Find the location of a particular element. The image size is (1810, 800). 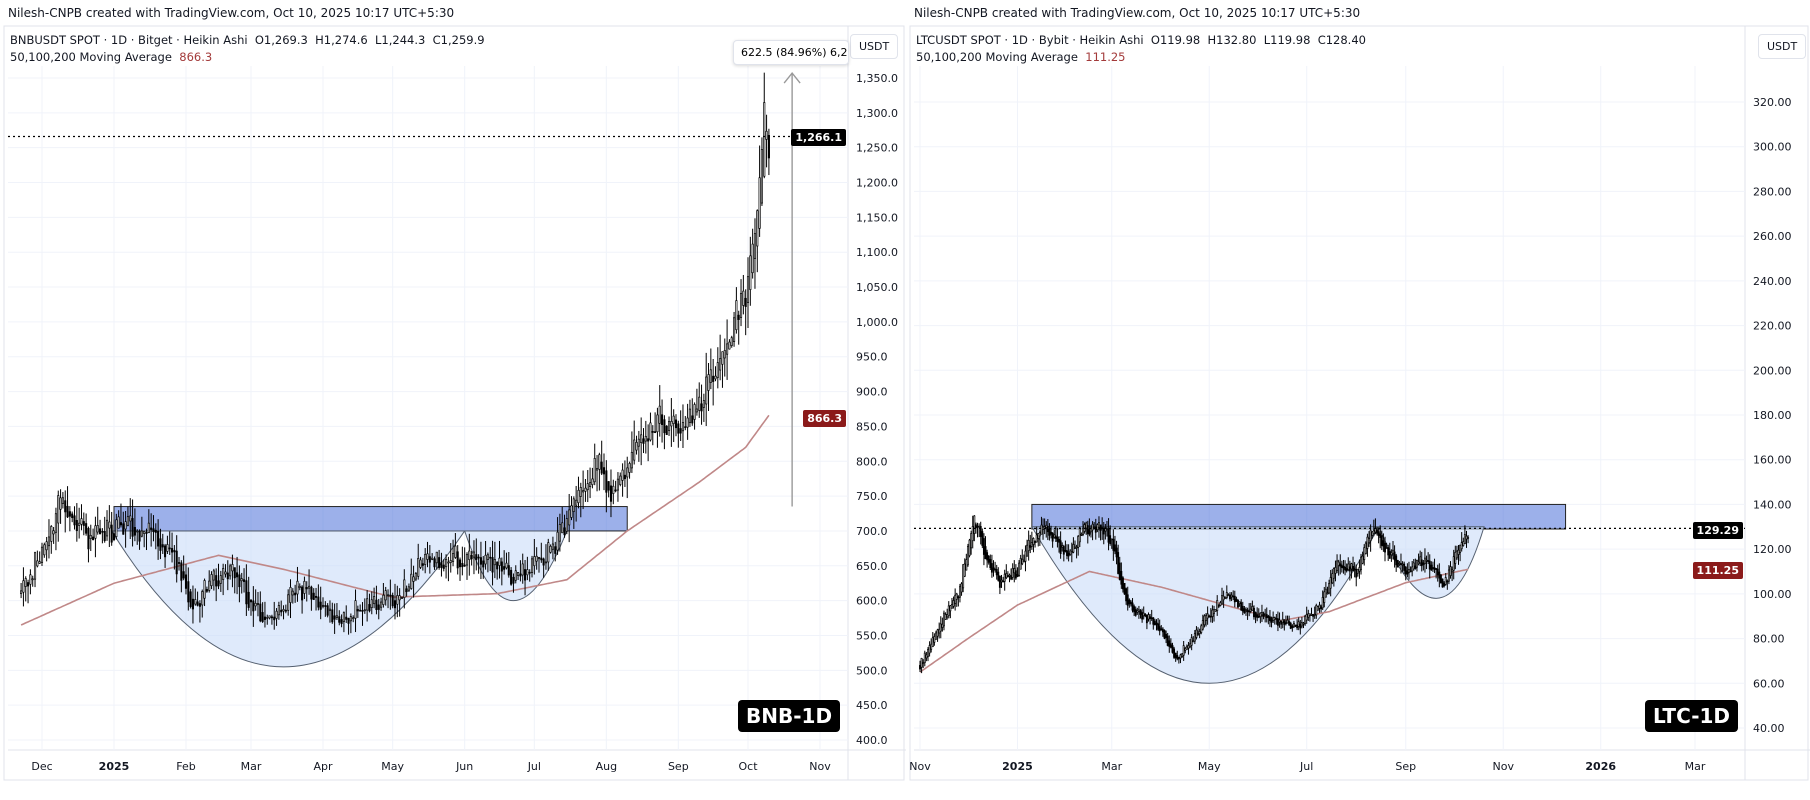

y-tick-label: 1,100.0 is located at coordinates (877, 252).